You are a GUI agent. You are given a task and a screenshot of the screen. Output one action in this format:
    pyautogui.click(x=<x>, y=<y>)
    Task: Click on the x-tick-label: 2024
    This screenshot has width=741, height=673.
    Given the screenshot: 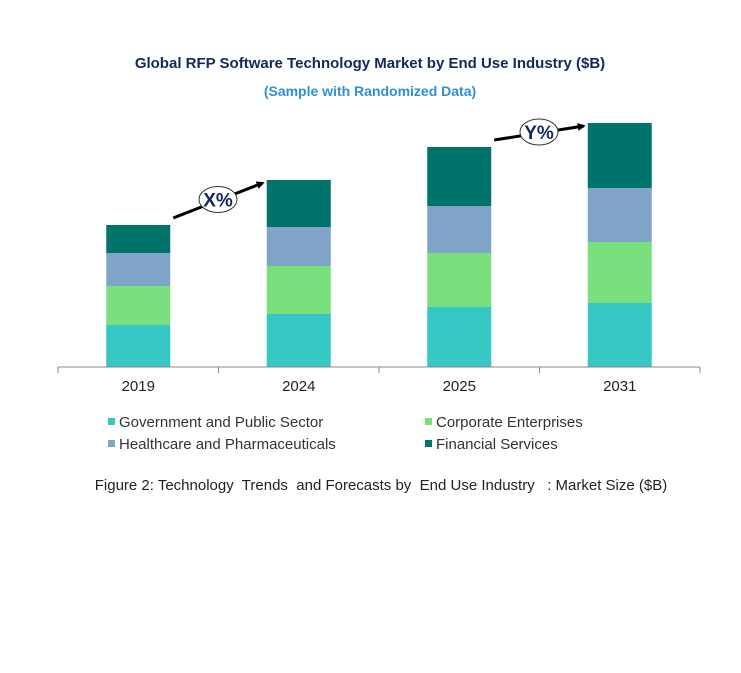 What is the action you would take?
    pyautogui.click(x=298, y=386)
    